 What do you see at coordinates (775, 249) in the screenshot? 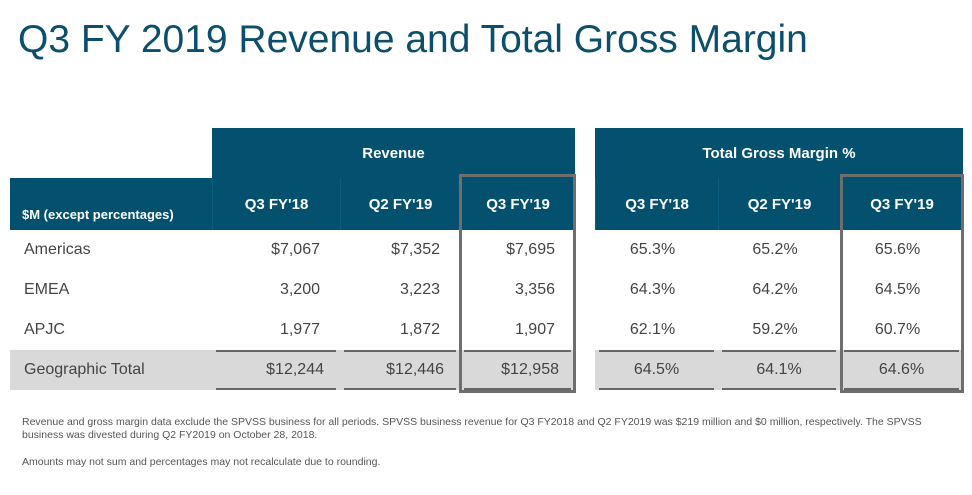
I see `margin-cell: 65.2%` at bounding box center [775, 249].